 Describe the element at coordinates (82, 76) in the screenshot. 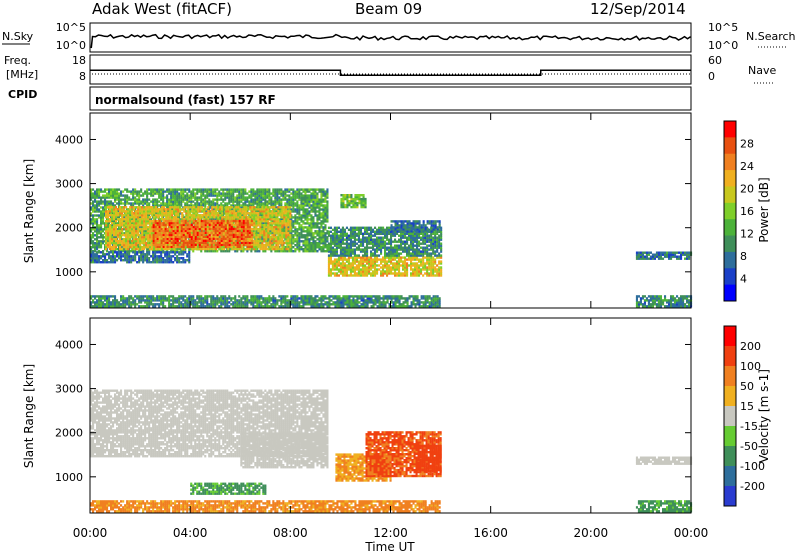

I see `frequency-left-tick-low: 8` at that location.